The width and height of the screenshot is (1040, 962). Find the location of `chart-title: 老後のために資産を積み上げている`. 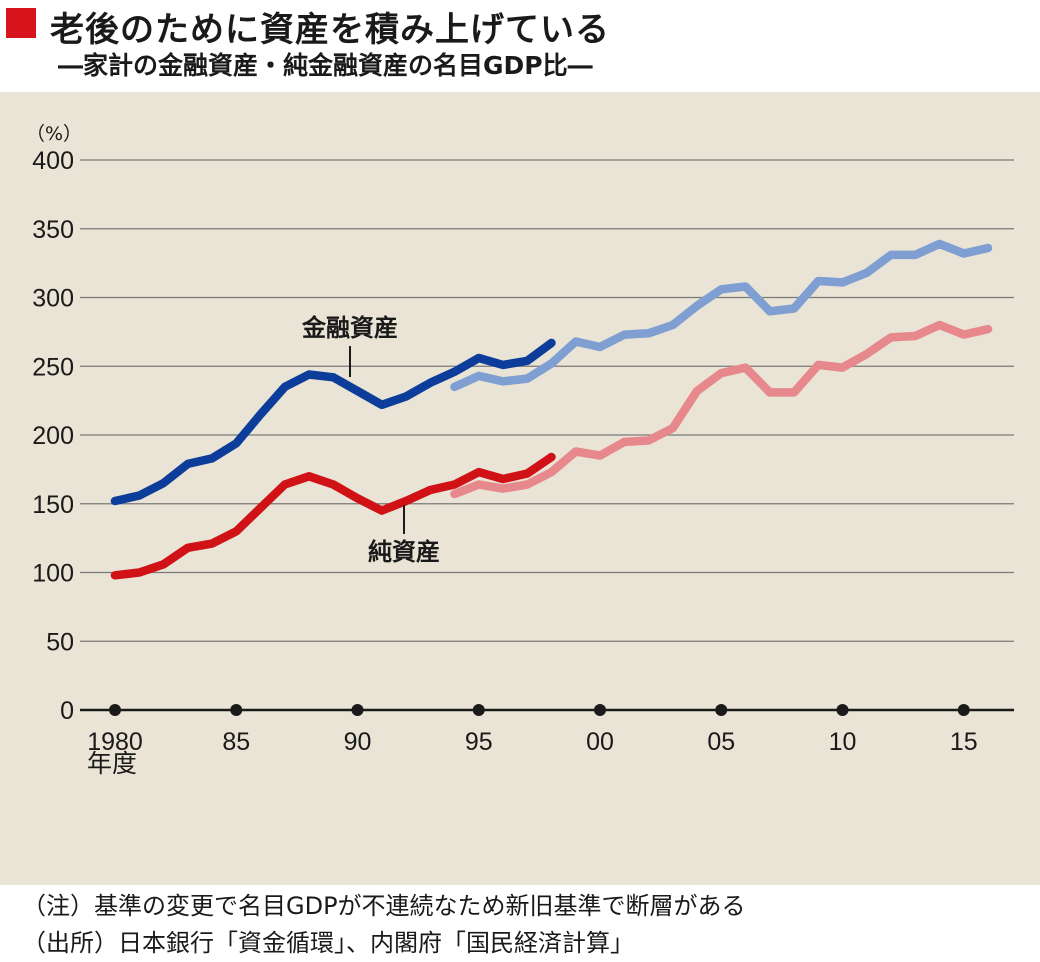

chart-title: 老後のために資産を積み上げている is located at coordinates (330, 30).